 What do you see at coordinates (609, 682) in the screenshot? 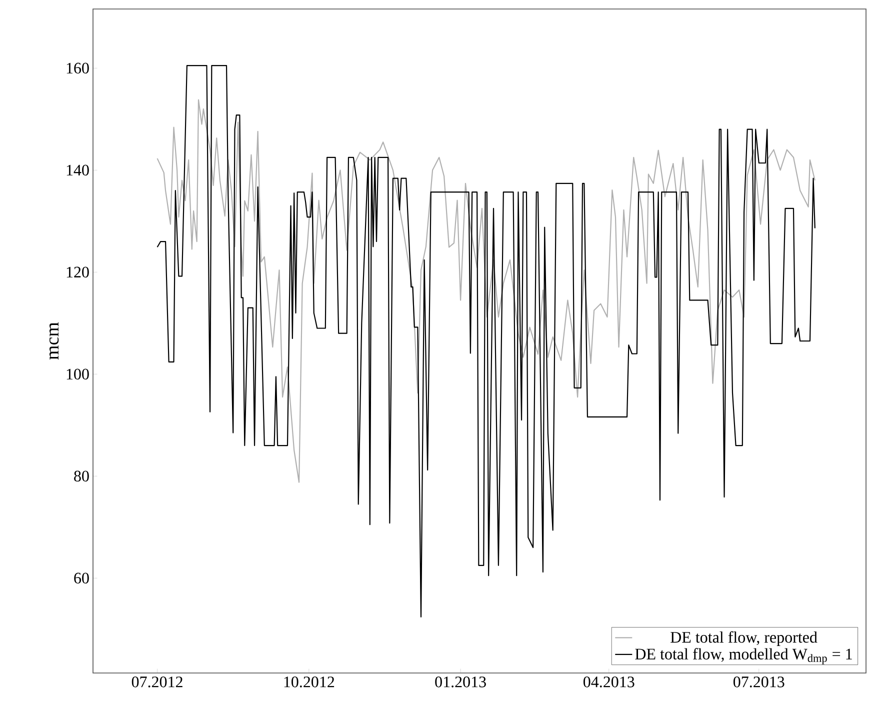
I see `x-tick-label: 04.2013` at bounding box center [609, 682].